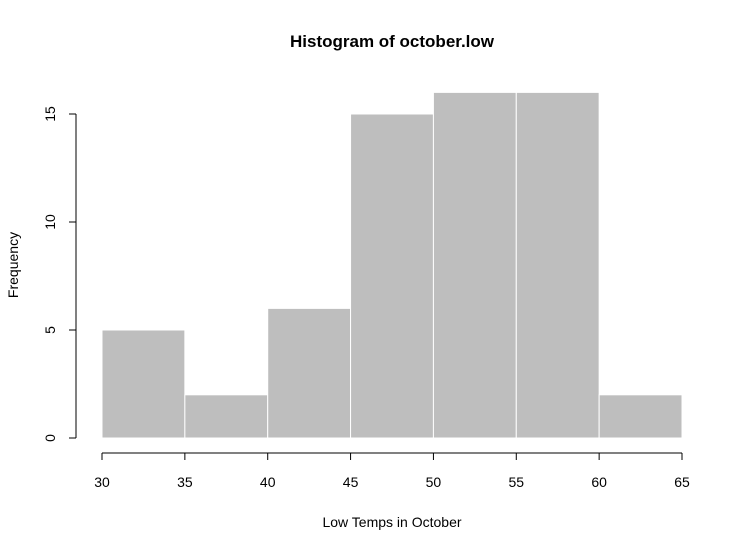  Describe the element at coordinates (434, 482) in the screenshot. I see `x-tick-label-4: 50` at that location.